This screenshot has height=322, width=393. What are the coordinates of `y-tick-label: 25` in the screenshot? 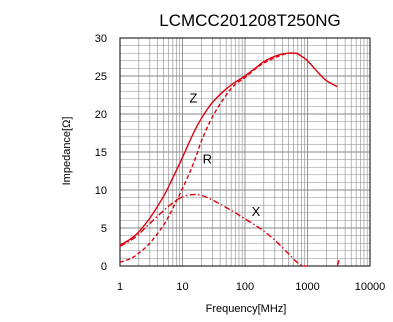 It's located at (101, 77).